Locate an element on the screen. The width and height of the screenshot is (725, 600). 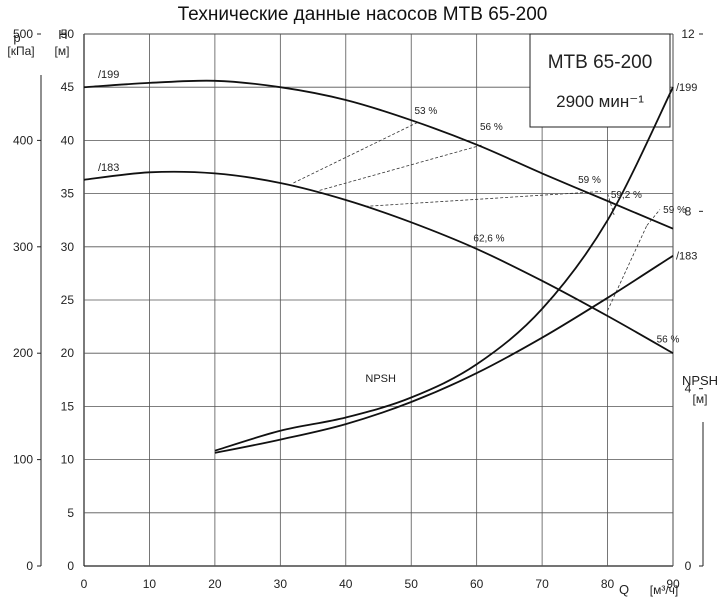
model-label: МТВ 65-200 is located at coordinates (600, 62).